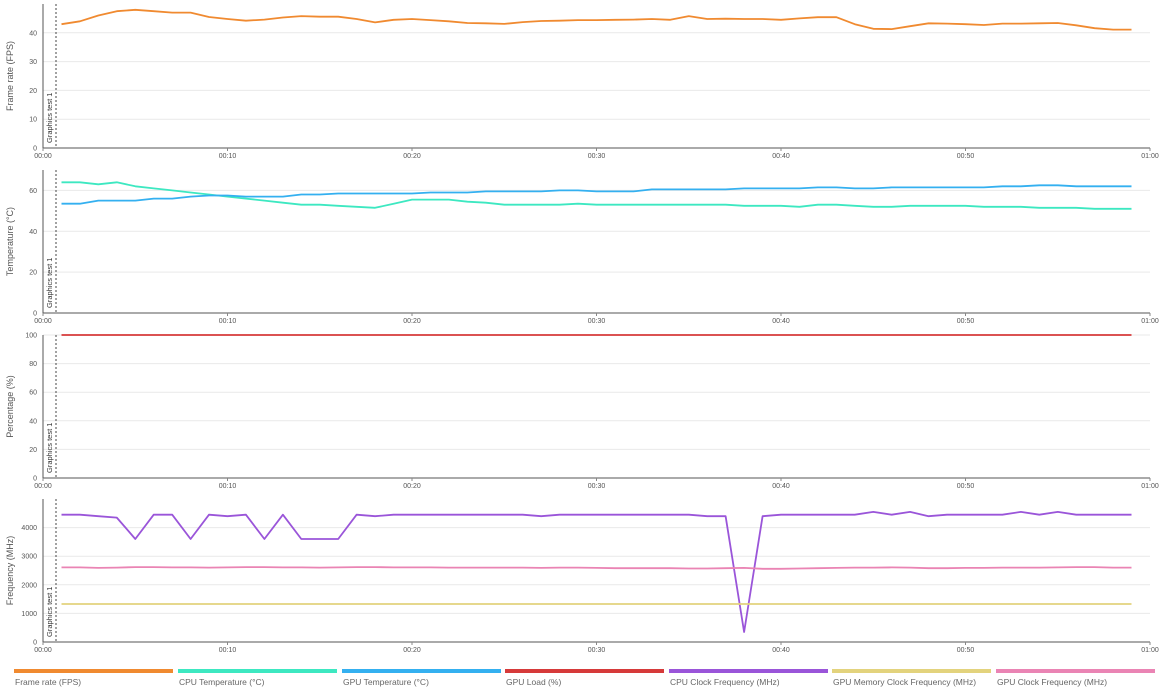 This screenshot has height=697, width=1170. Describe the element at coordinates (222, 682) in the screenshot. I see `legend-label: CPU Temperature (°C)` at that location.